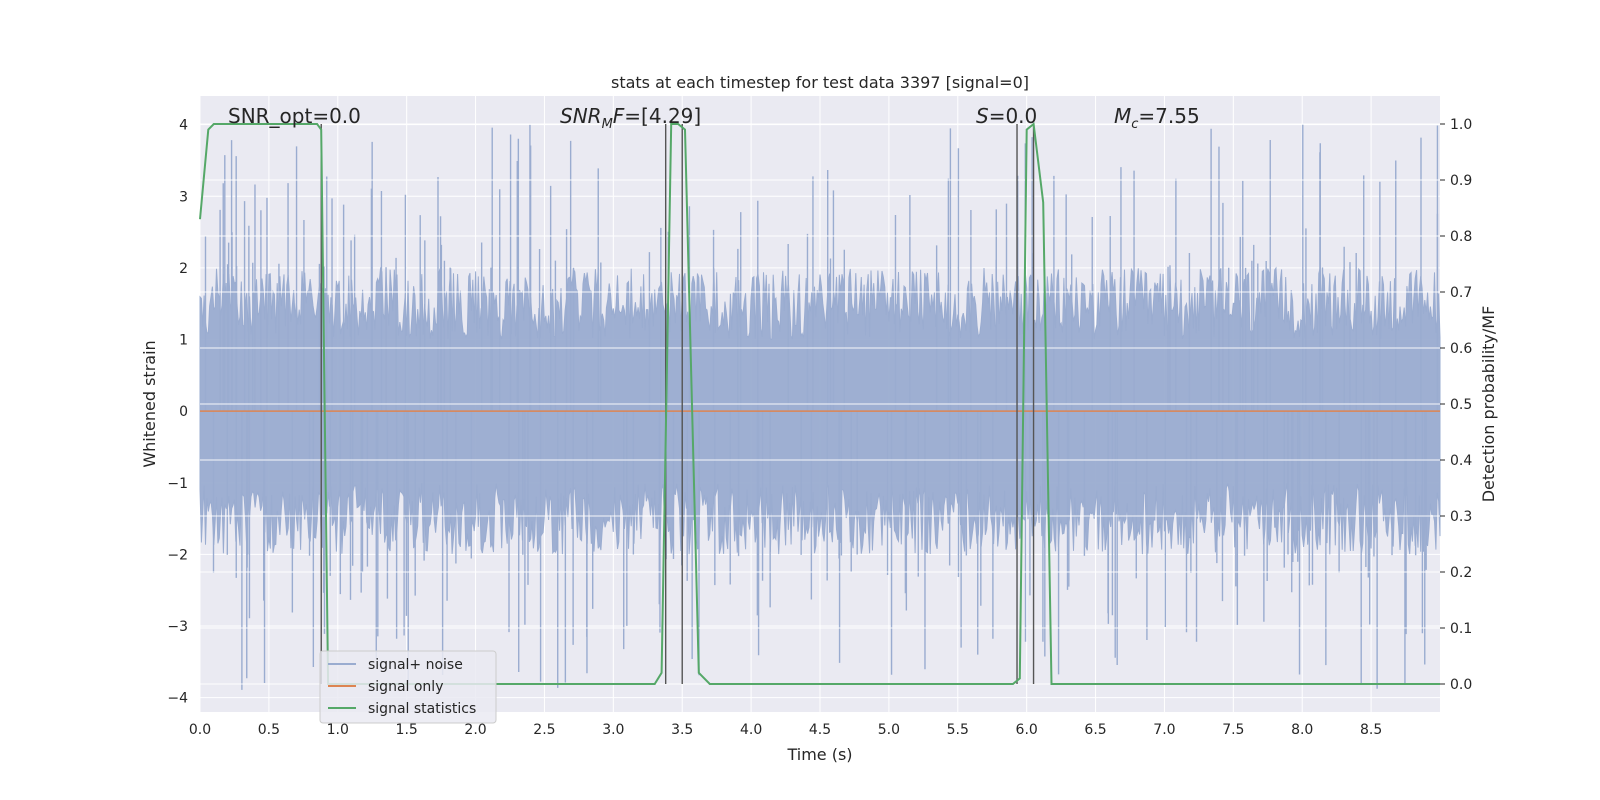 Image resolution: width=1600 pixels, height=800 pixels. What do you see at coordinates (1302, 730) in the screenshot?
I see `x-tick-label: 8.0` at bounding box center [1302, 730].